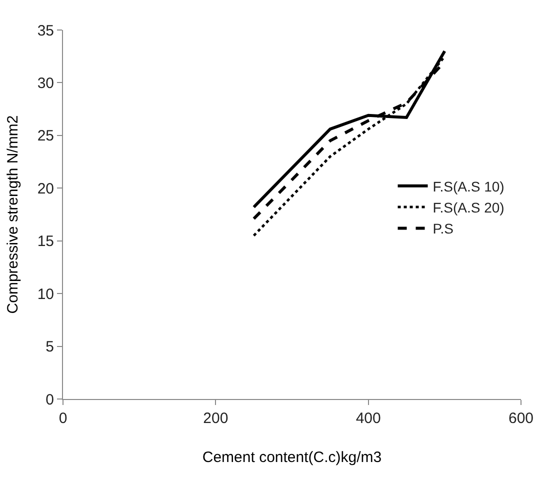 The height and width of the screenshot is (499, 551). I want to click on x-tick-label: 0, so click(63, 418).